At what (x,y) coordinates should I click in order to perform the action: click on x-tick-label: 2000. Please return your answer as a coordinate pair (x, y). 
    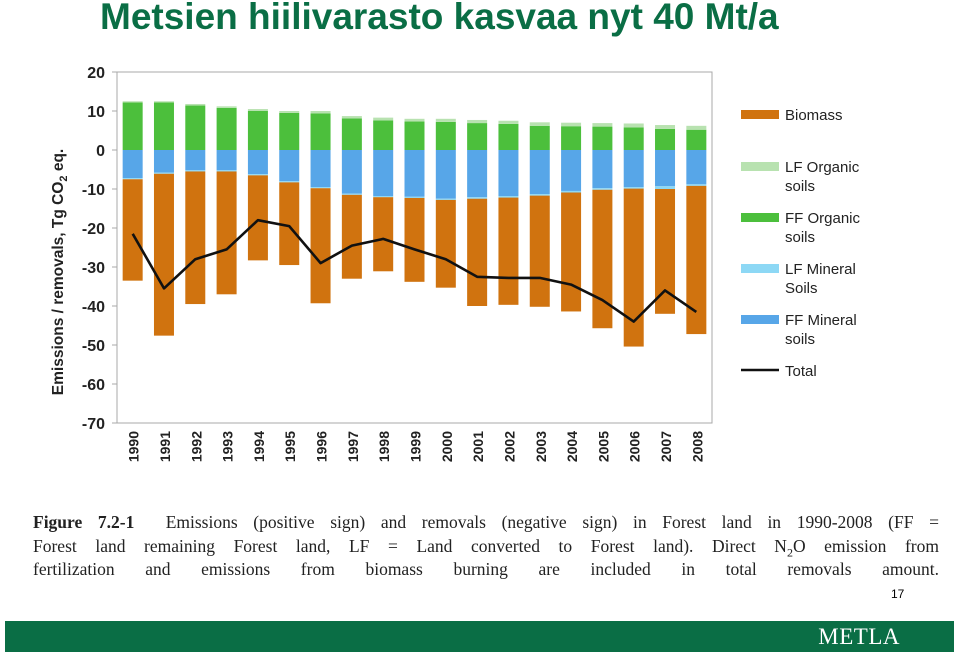
    Looking at the image, I should click on (447, 446).